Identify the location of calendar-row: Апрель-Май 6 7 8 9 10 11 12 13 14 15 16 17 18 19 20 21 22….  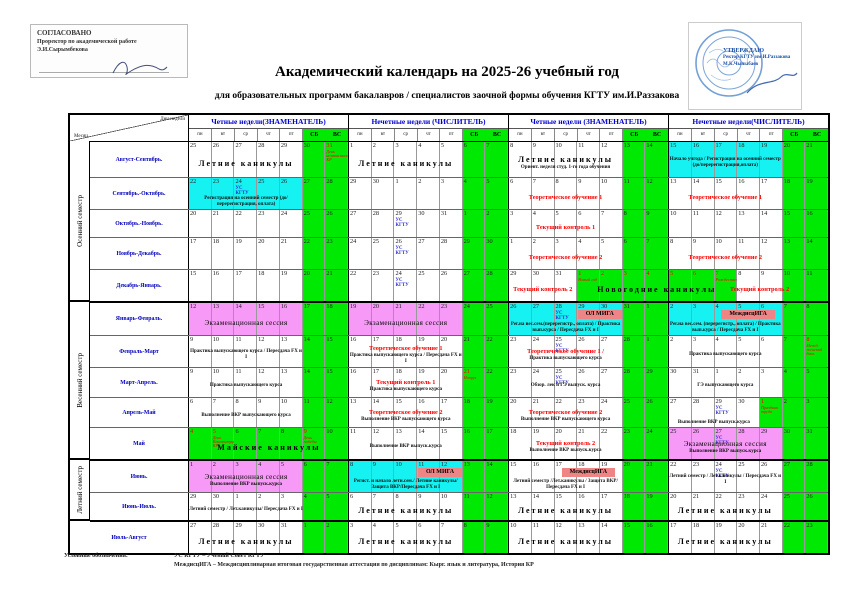
(459, 413).